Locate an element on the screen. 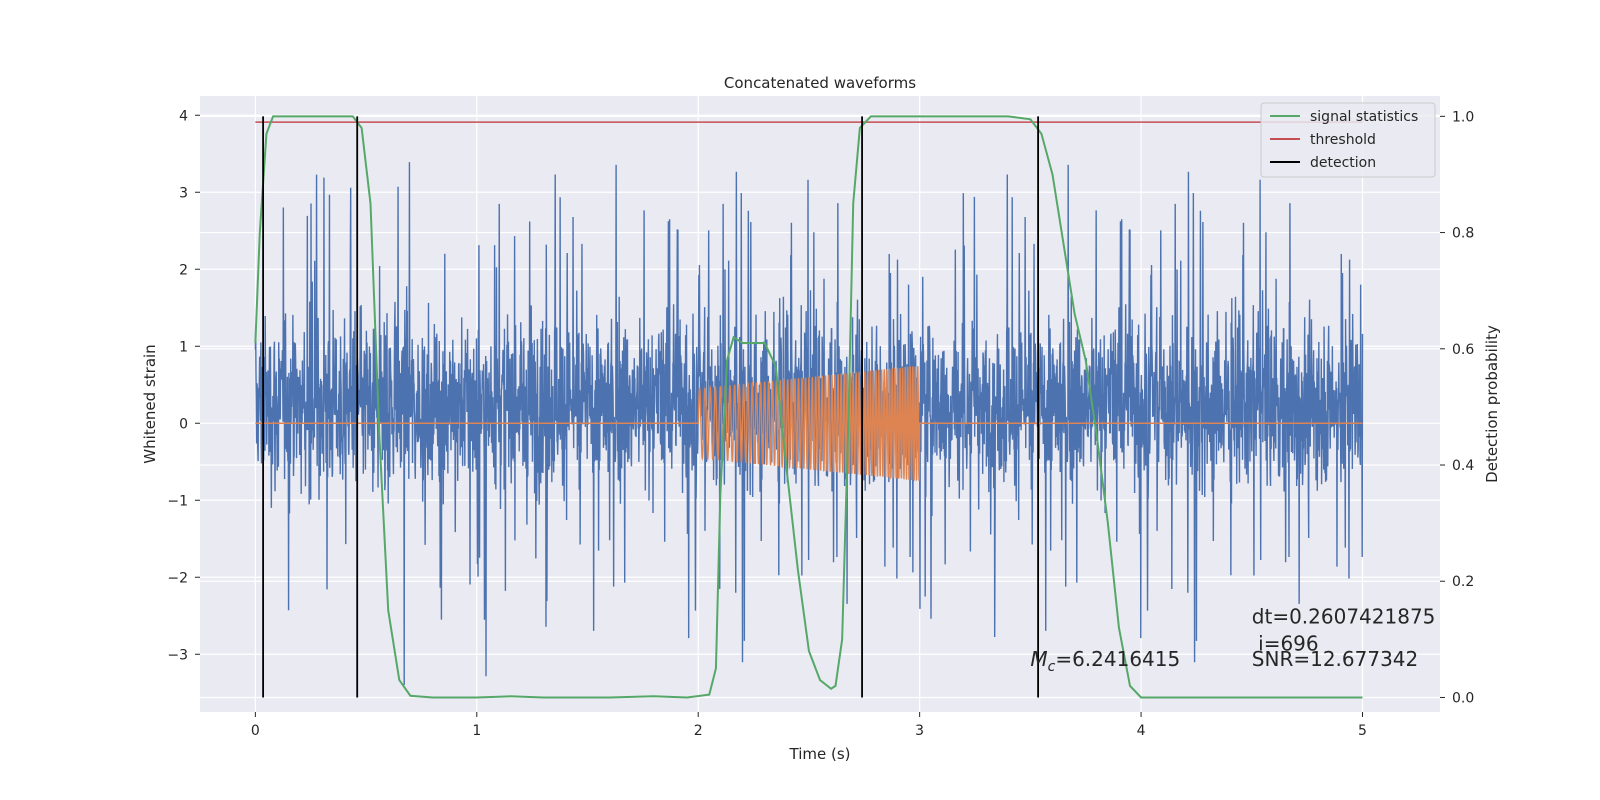 Image resolution: width=1600 pixels, height=800 pixels. y-tick-label: 3 is located at coordinates (183, 193).